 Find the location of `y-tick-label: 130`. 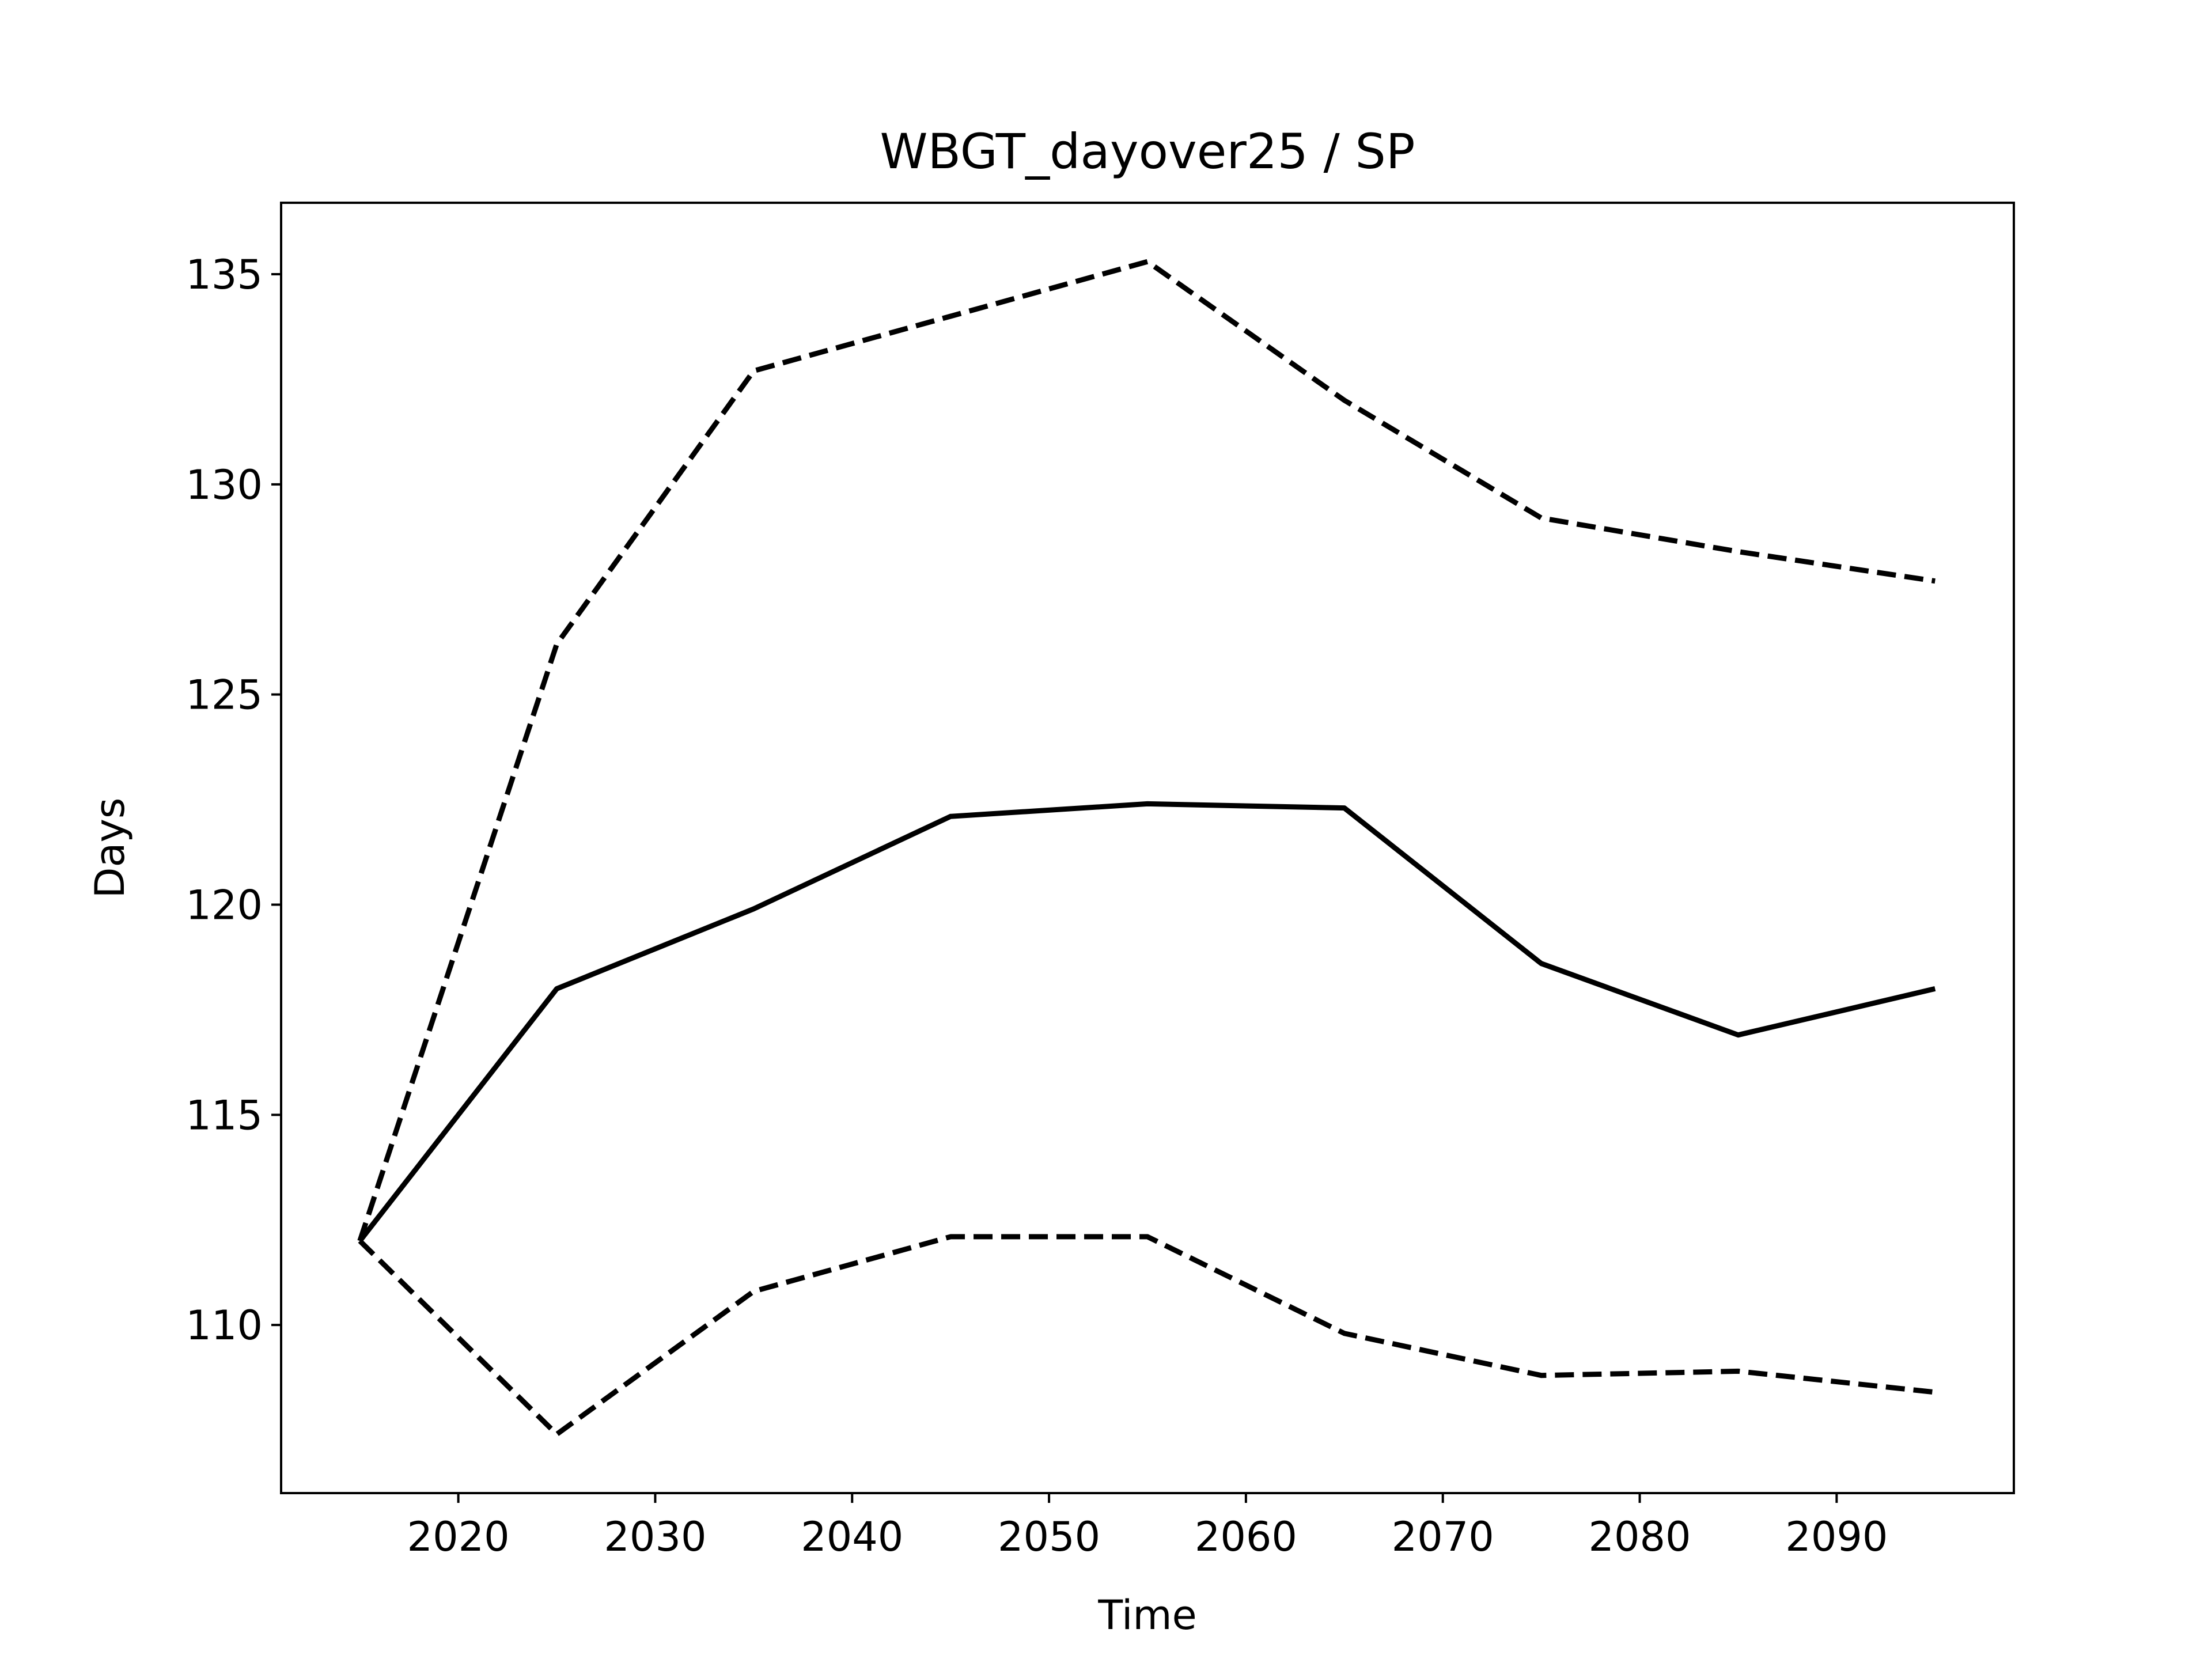

y-tick-label: 130 is located at coordinates (224, 485).